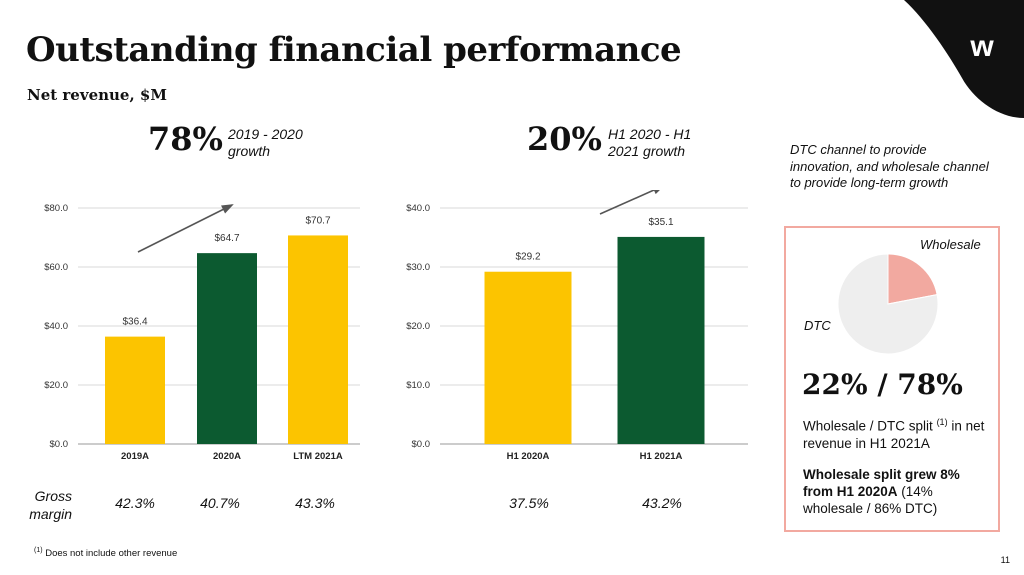  Describe the element at coordinates (315, 503) in the screenshot. I see `gross-margin-ltm2021: 43.3%` at that location.